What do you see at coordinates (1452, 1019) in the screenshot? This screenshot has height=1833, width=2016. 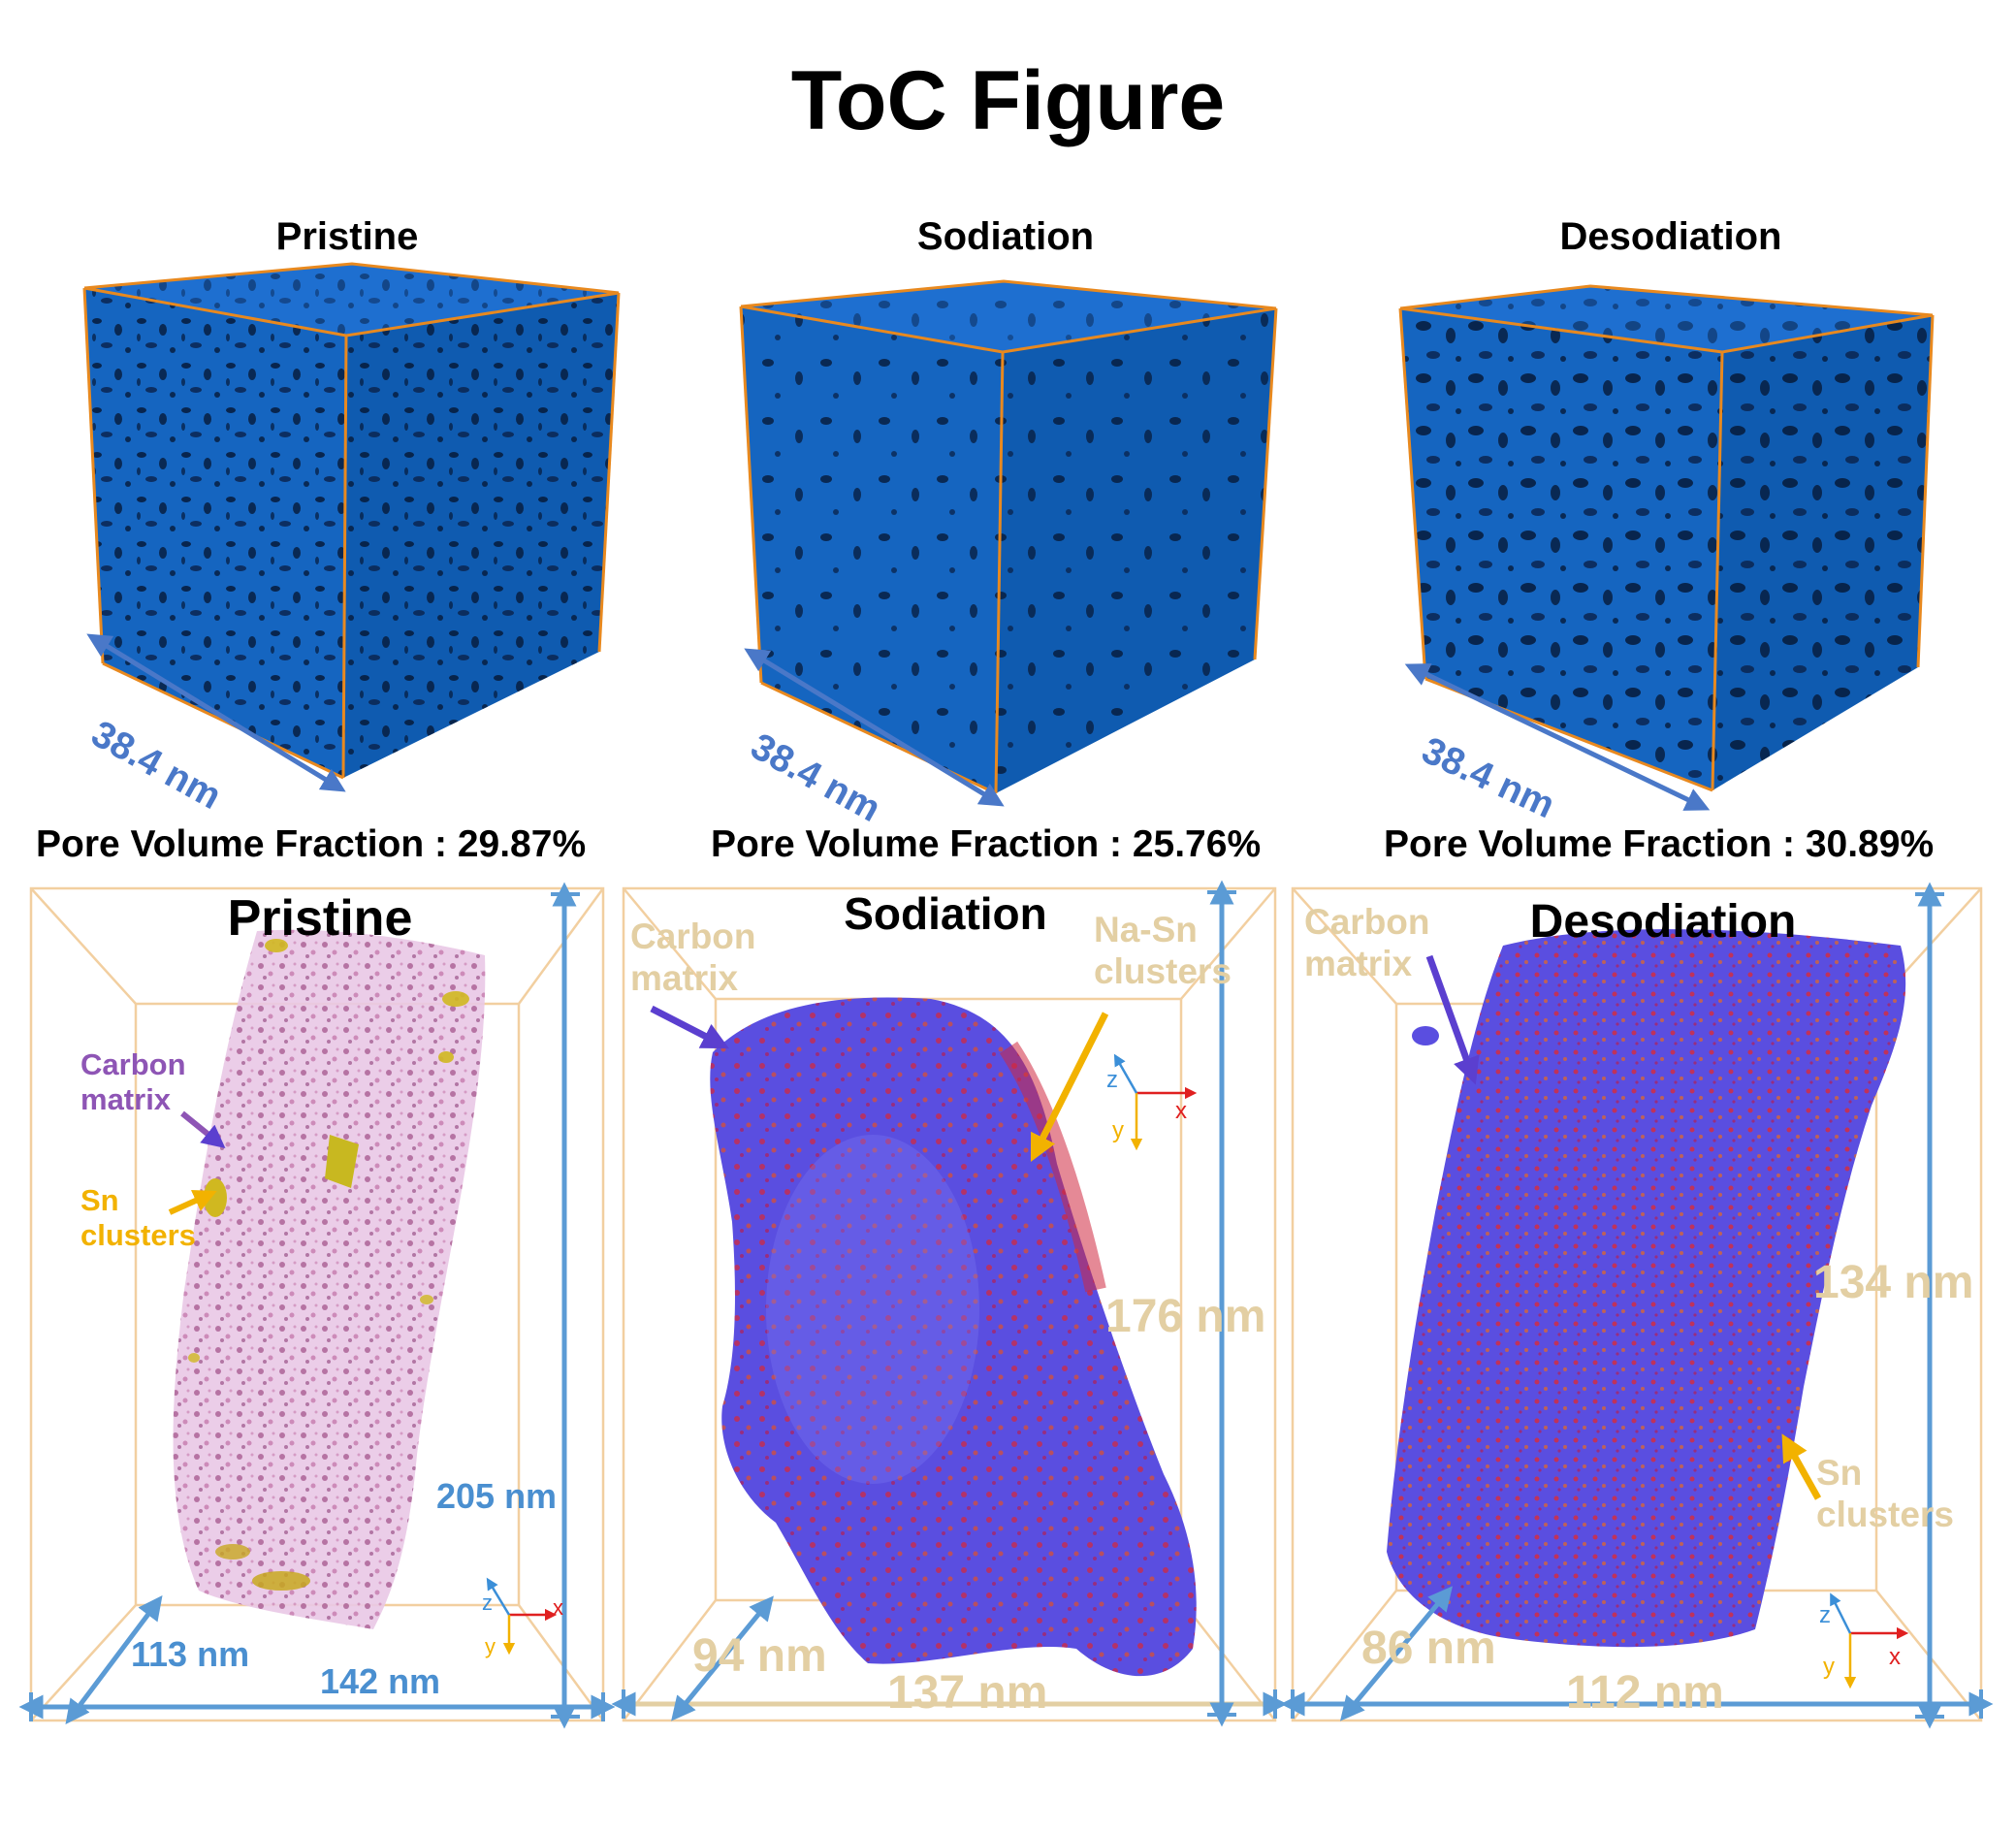 I see `arrow-matrix-desodiation` at bounding box center [1452, 1019].